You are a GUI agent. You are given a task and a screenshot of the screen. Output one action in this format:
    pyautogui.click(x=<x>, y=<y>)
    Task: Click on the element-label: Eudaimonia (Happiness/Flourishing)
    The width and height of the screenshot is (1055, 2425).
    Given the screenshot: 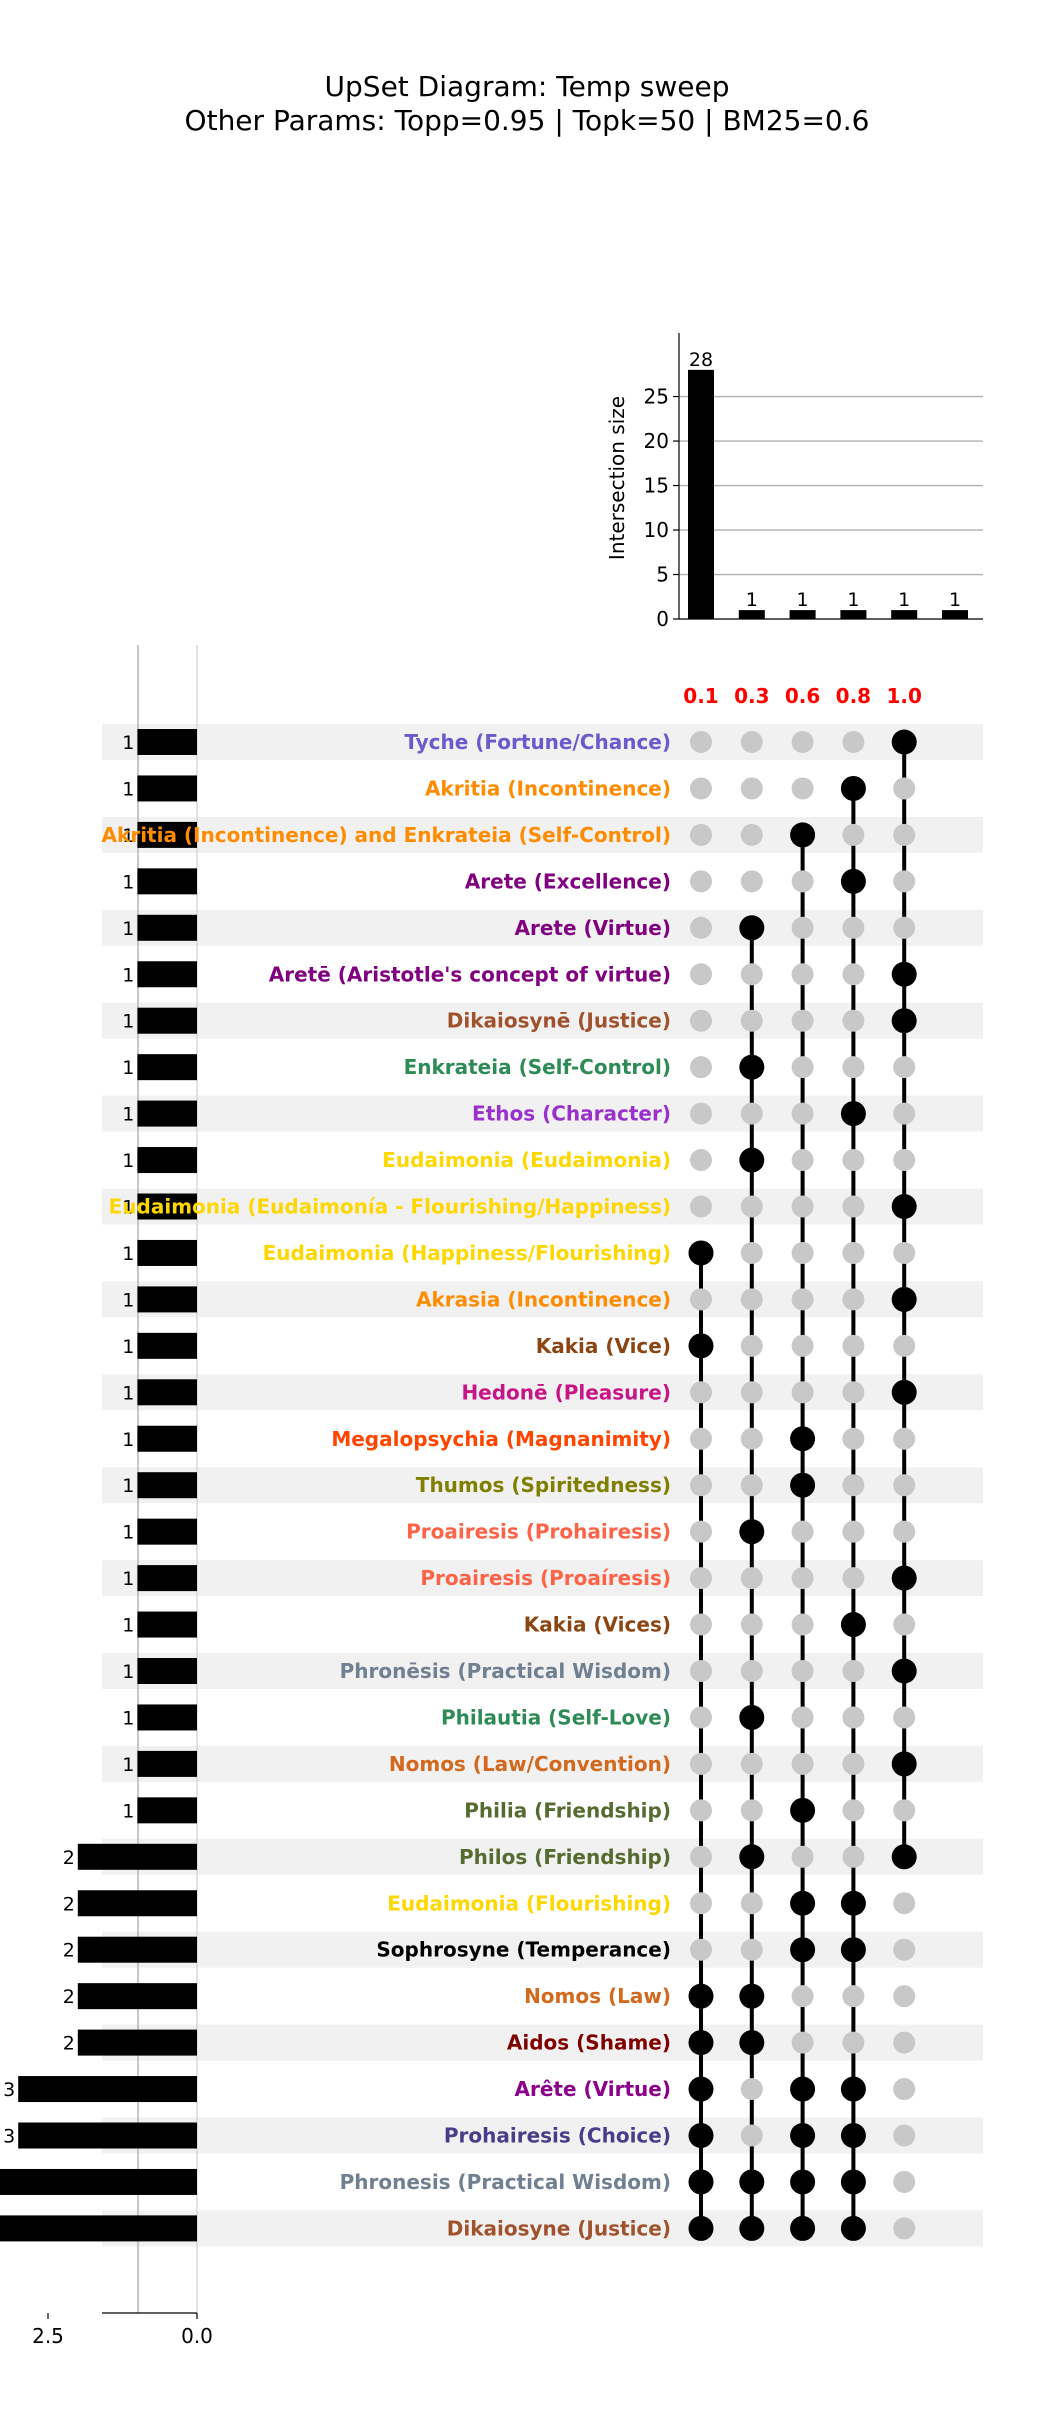 What is the action you would take?
    pyautogui.click(x=467, y=1253)
    